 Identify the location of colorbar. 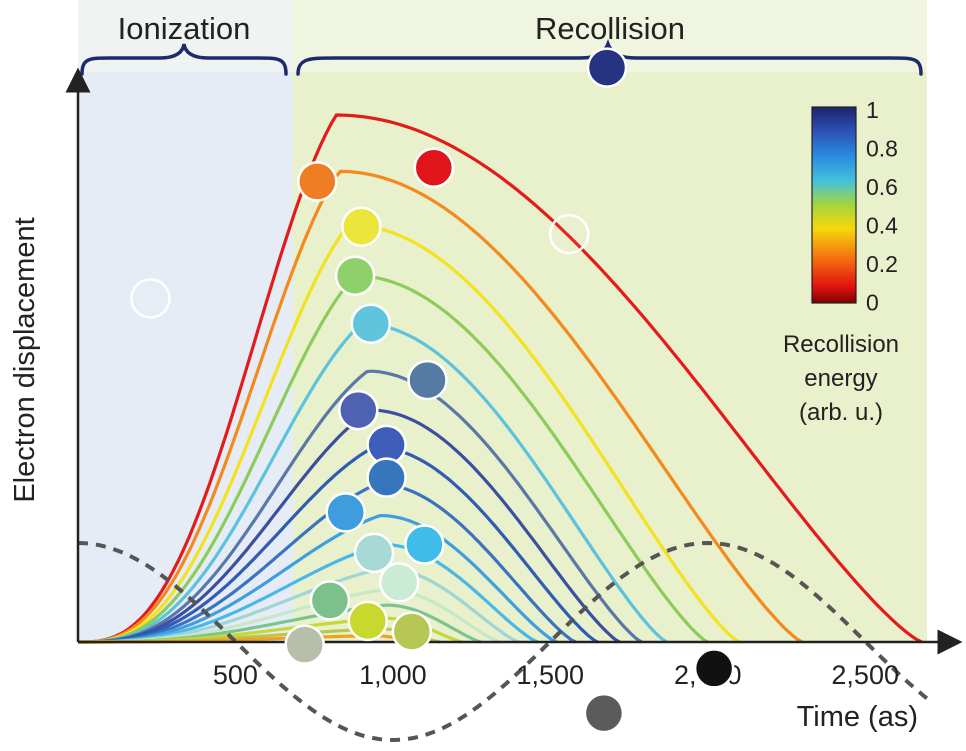
(834, 205).